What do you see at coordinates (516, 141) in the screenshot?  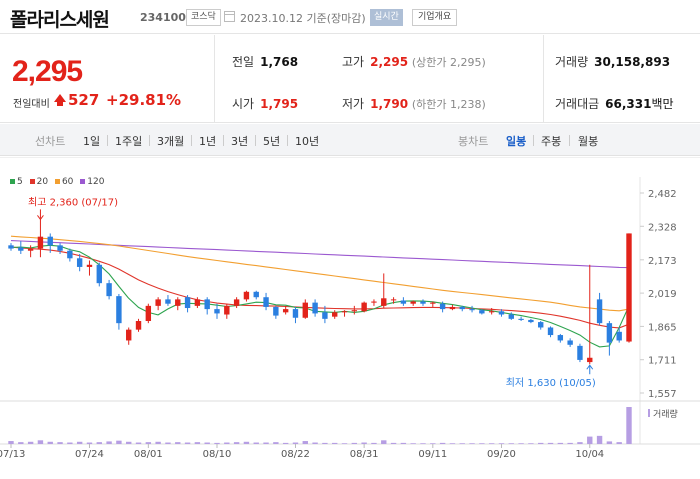 I see `tab-daily: 일봉` at bounding box center [516, 141].